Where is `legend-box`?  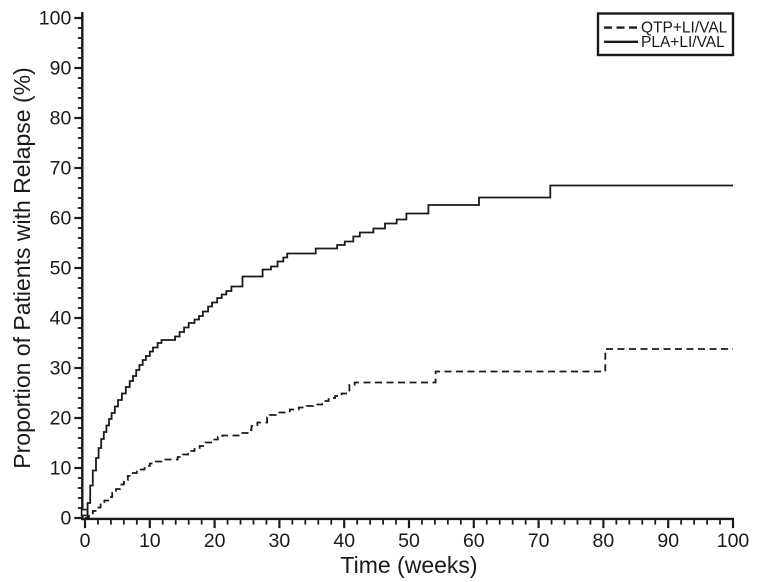
legend-box is located at coordinates (665, 34).